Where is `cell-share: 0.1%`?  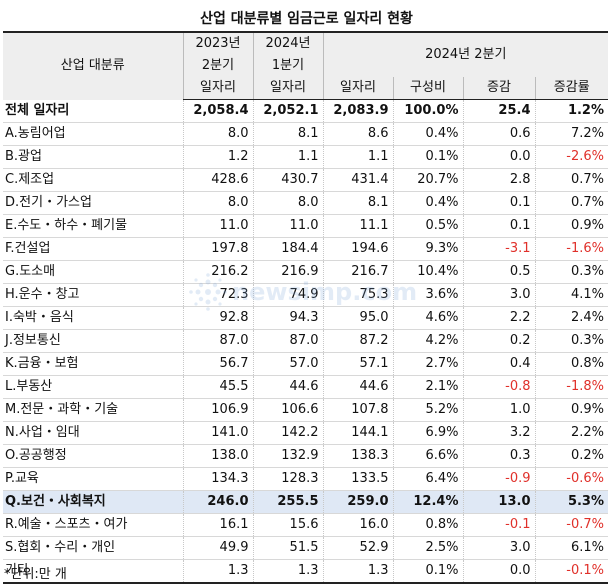 cell-share: 0.1% is located at coordinates (427, 571).